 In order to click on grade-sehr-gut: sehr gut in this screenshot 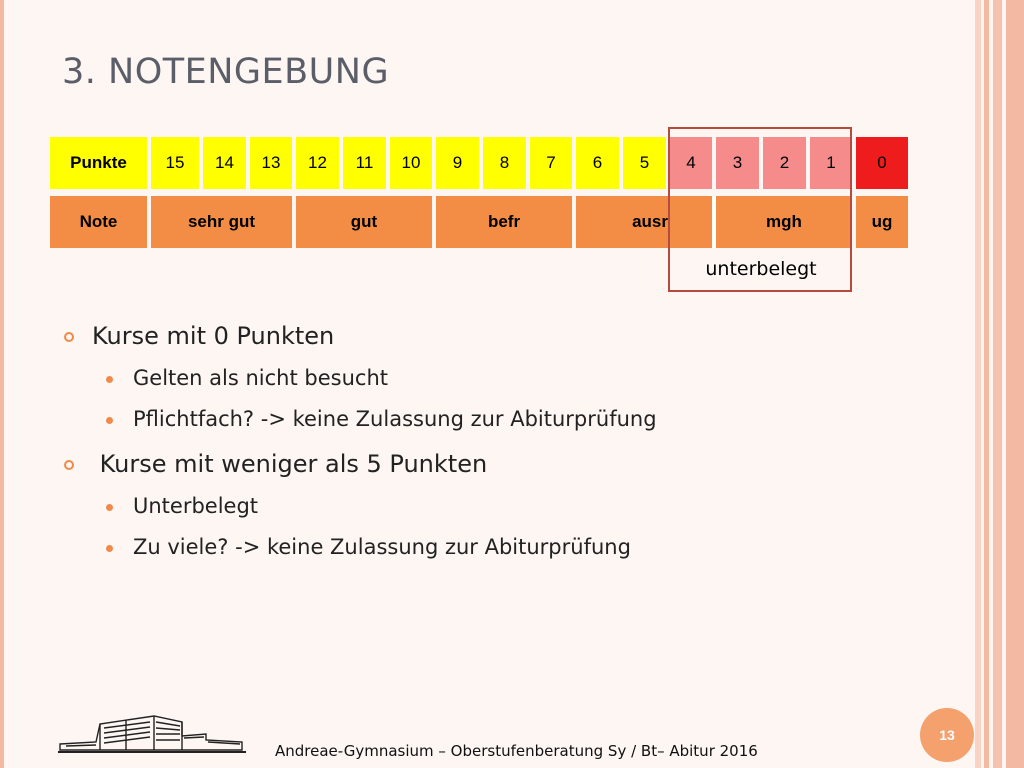, I will do `click(221, 222)`.